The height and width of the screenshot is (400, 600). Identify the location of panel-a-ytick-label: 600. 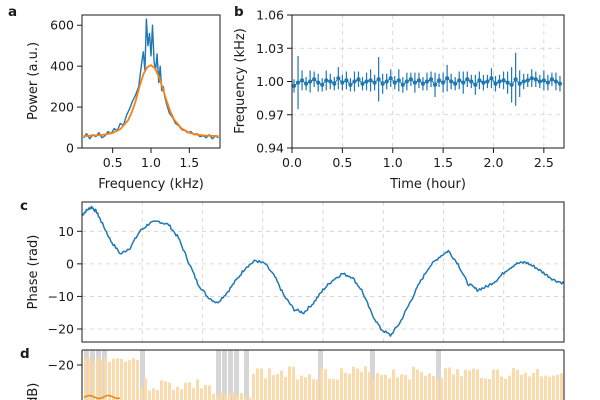
(62, 25).